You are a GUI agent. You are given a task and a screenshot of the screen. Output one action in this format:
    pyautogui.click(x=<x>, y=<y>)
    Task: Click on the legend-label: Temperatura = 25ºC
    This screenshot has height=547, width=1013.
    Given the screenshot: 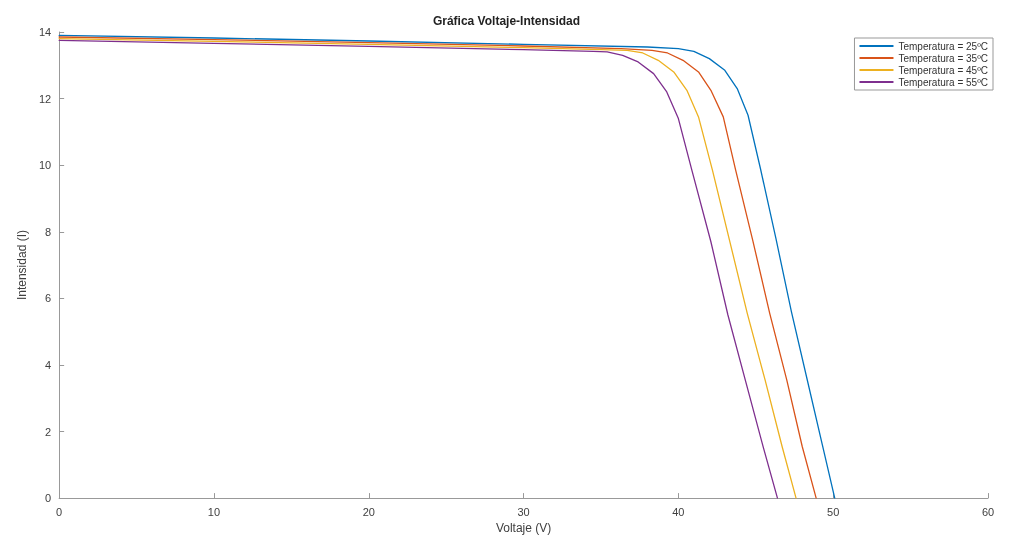 What is the action you would take?
    pyautogui.click(x=943, y=46)
    